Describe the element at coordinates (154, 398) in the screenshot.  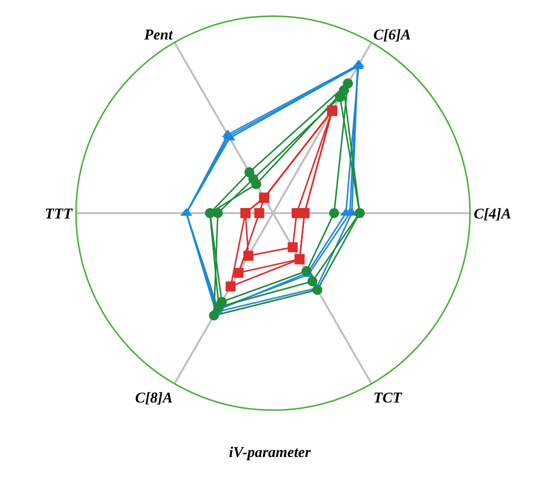
I see `spoke-label: C[8]A` at that location.